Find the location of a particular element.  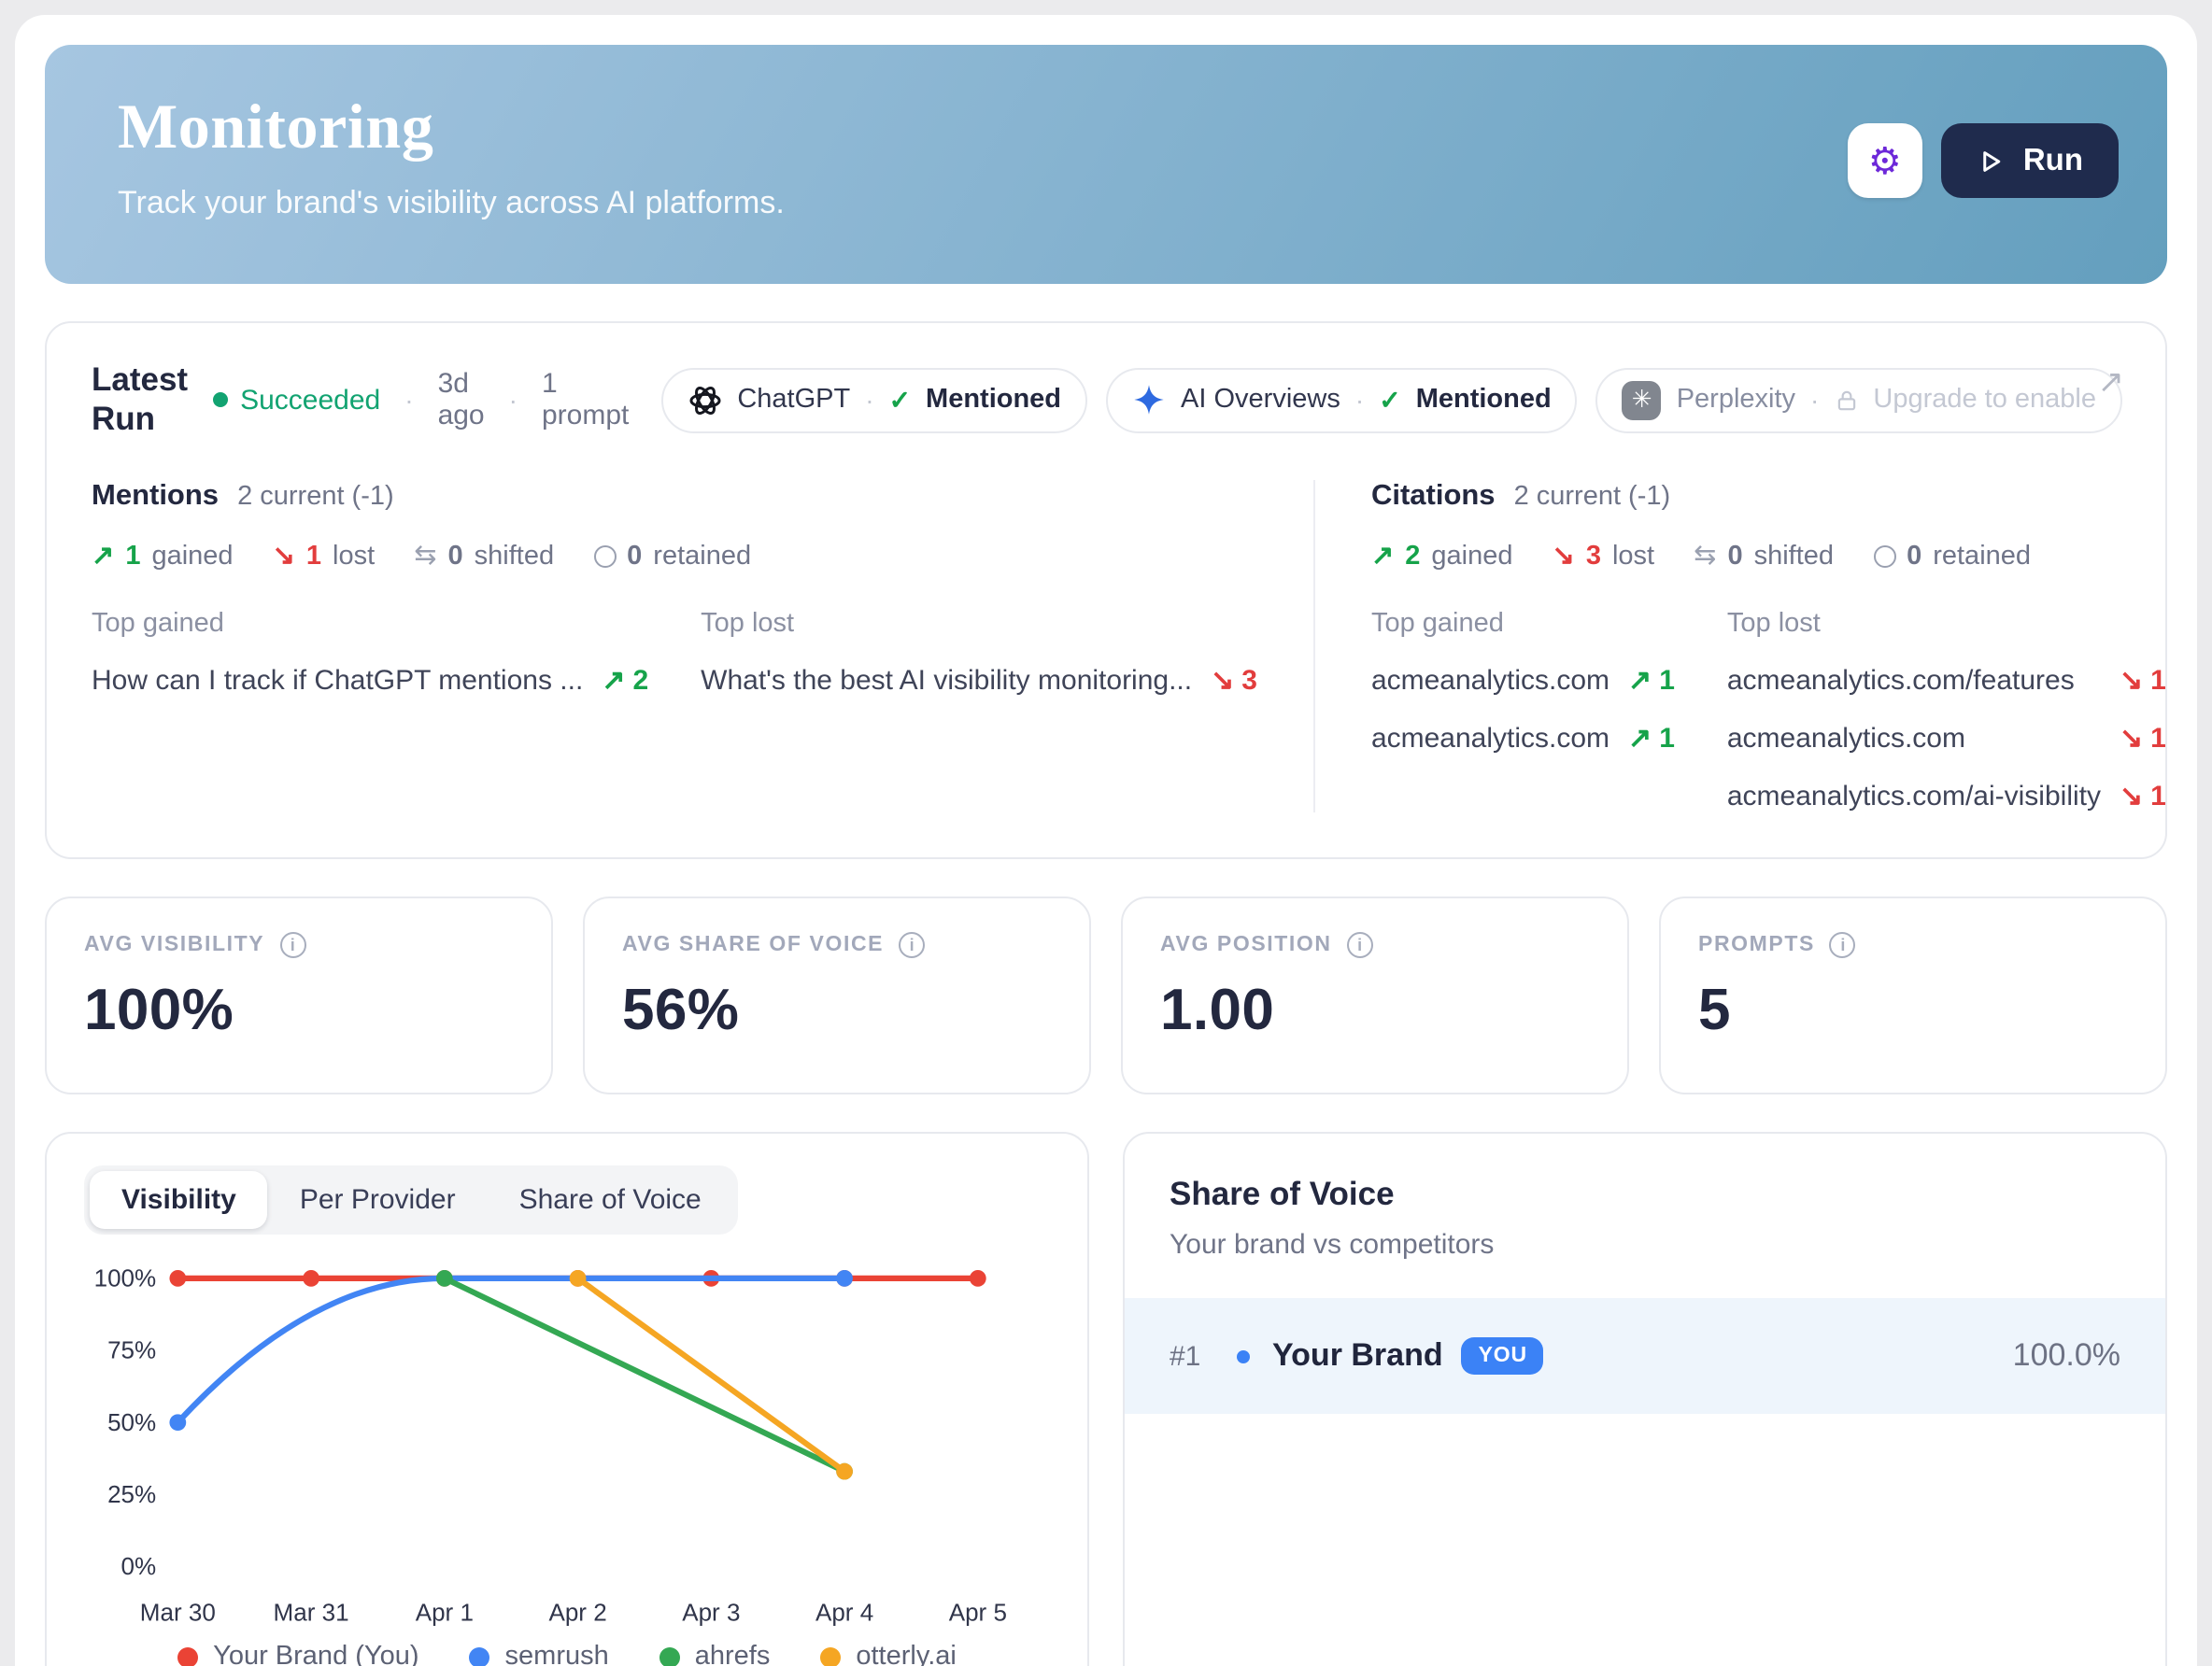

top-lost-row: acmeanalytics.com/ai-visibility 1 is located at coordinates (1946, 795).